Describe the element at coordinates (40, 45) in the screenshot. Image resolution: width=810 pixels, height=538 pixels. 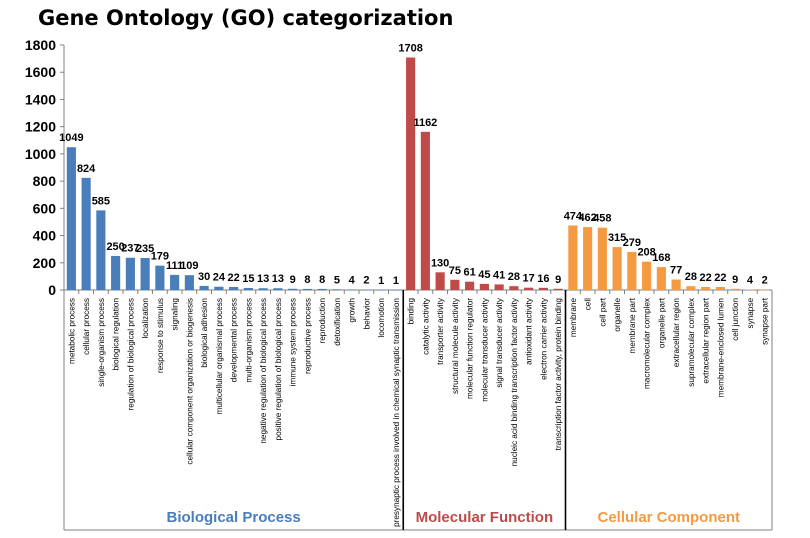
I see `y-tick-label: 1800` at that location.